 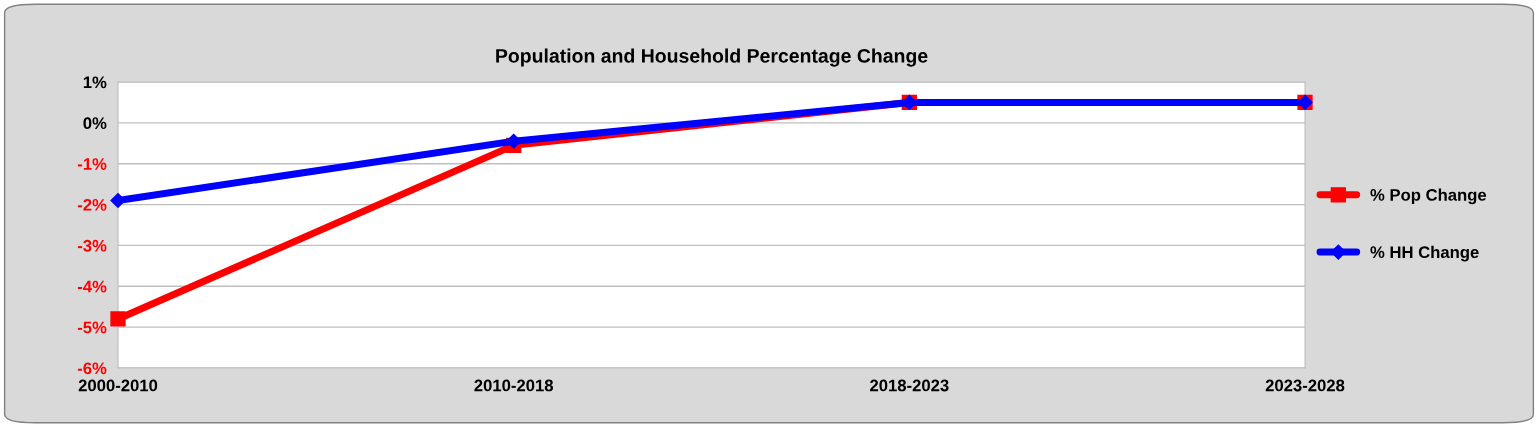 I want to click on x-tick-label: 2023-2028, so click(x=1305, y=385).